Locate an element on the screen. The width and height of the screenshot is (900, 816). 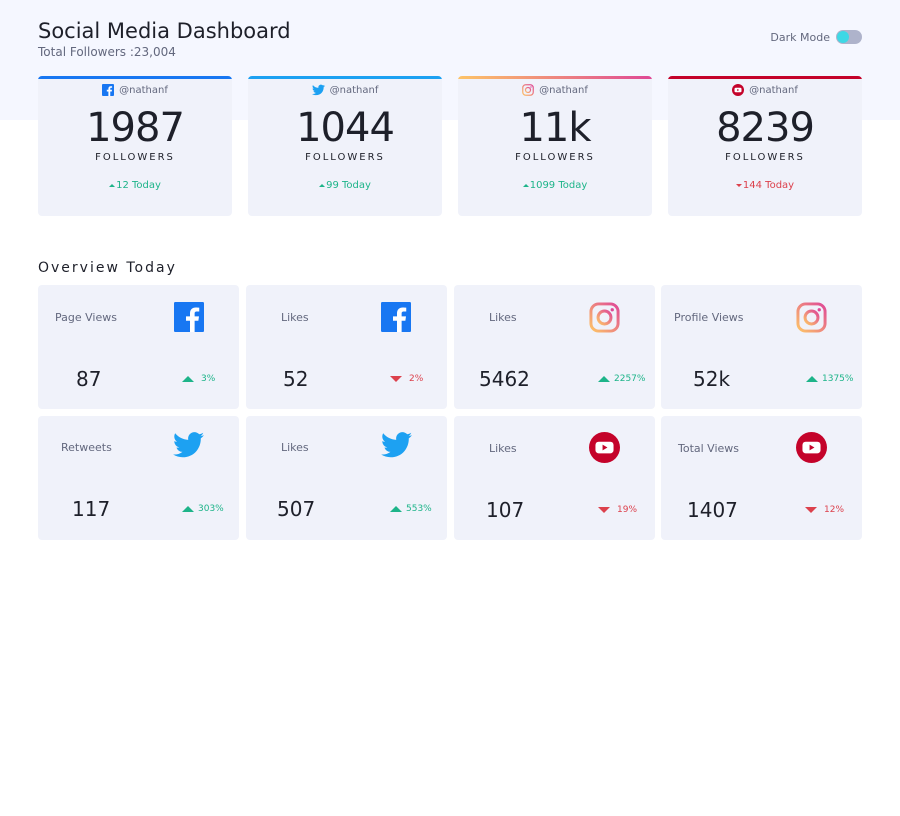
follower-count: 1044 is located at coordinates (345, 128).